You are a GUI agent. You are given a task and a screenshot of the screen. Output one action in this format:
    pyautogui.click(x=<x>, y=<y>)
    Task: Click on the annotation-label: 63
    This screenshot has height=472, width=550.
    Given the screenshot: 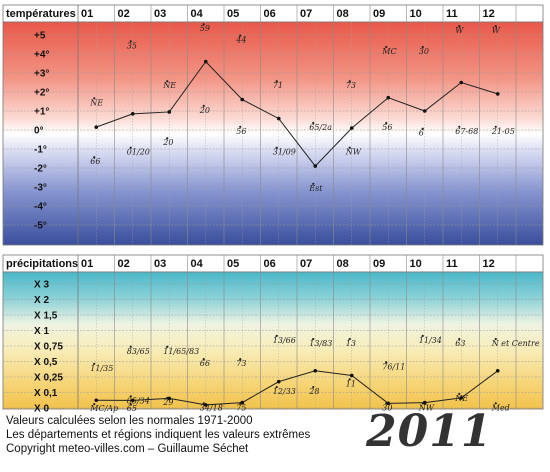 What is the action you would take?
    pyautogui.click(x=460, y=343)
    